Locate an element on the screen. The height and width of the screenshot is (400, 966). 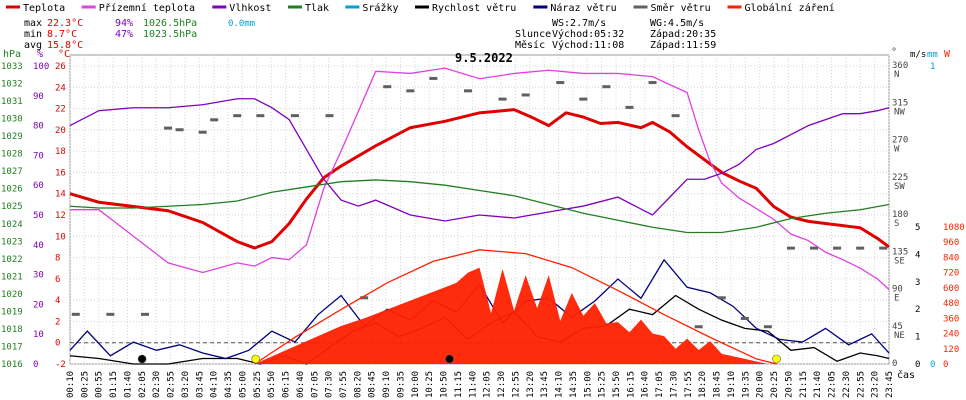
celsius-unit: °C is located at coordinates (64, 54).